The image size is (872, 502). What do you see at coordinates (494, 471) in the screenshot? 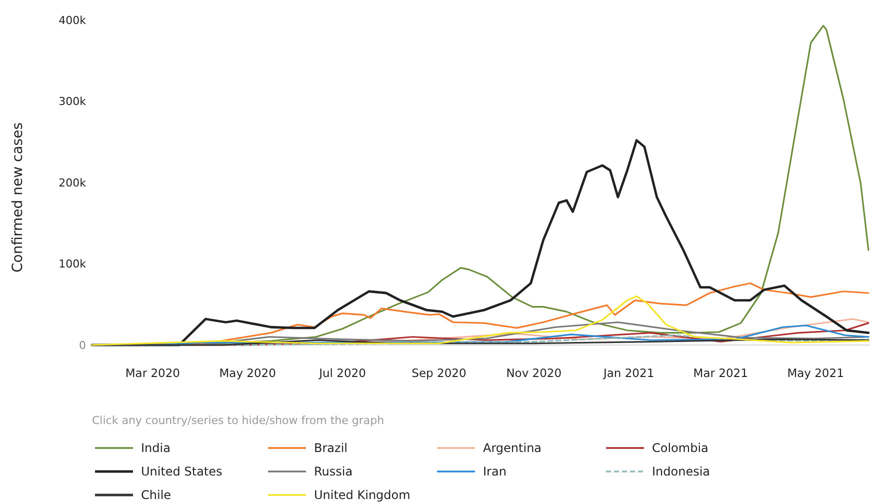
I see `legend-label: Iran` at bounding box center [494, 471].